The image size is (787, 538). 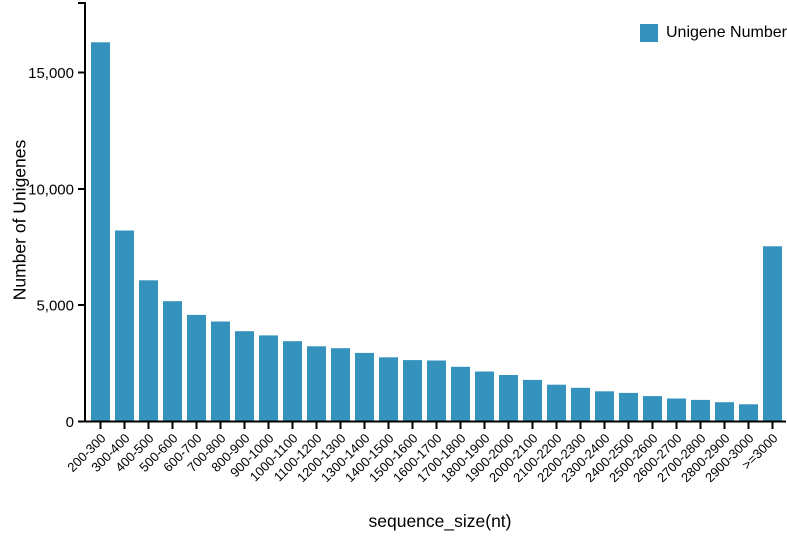 What do you see at coordinates (51, 189) in the screenshot?
I see `y-tick-label: 10,000` at bounding box center [51, 189].